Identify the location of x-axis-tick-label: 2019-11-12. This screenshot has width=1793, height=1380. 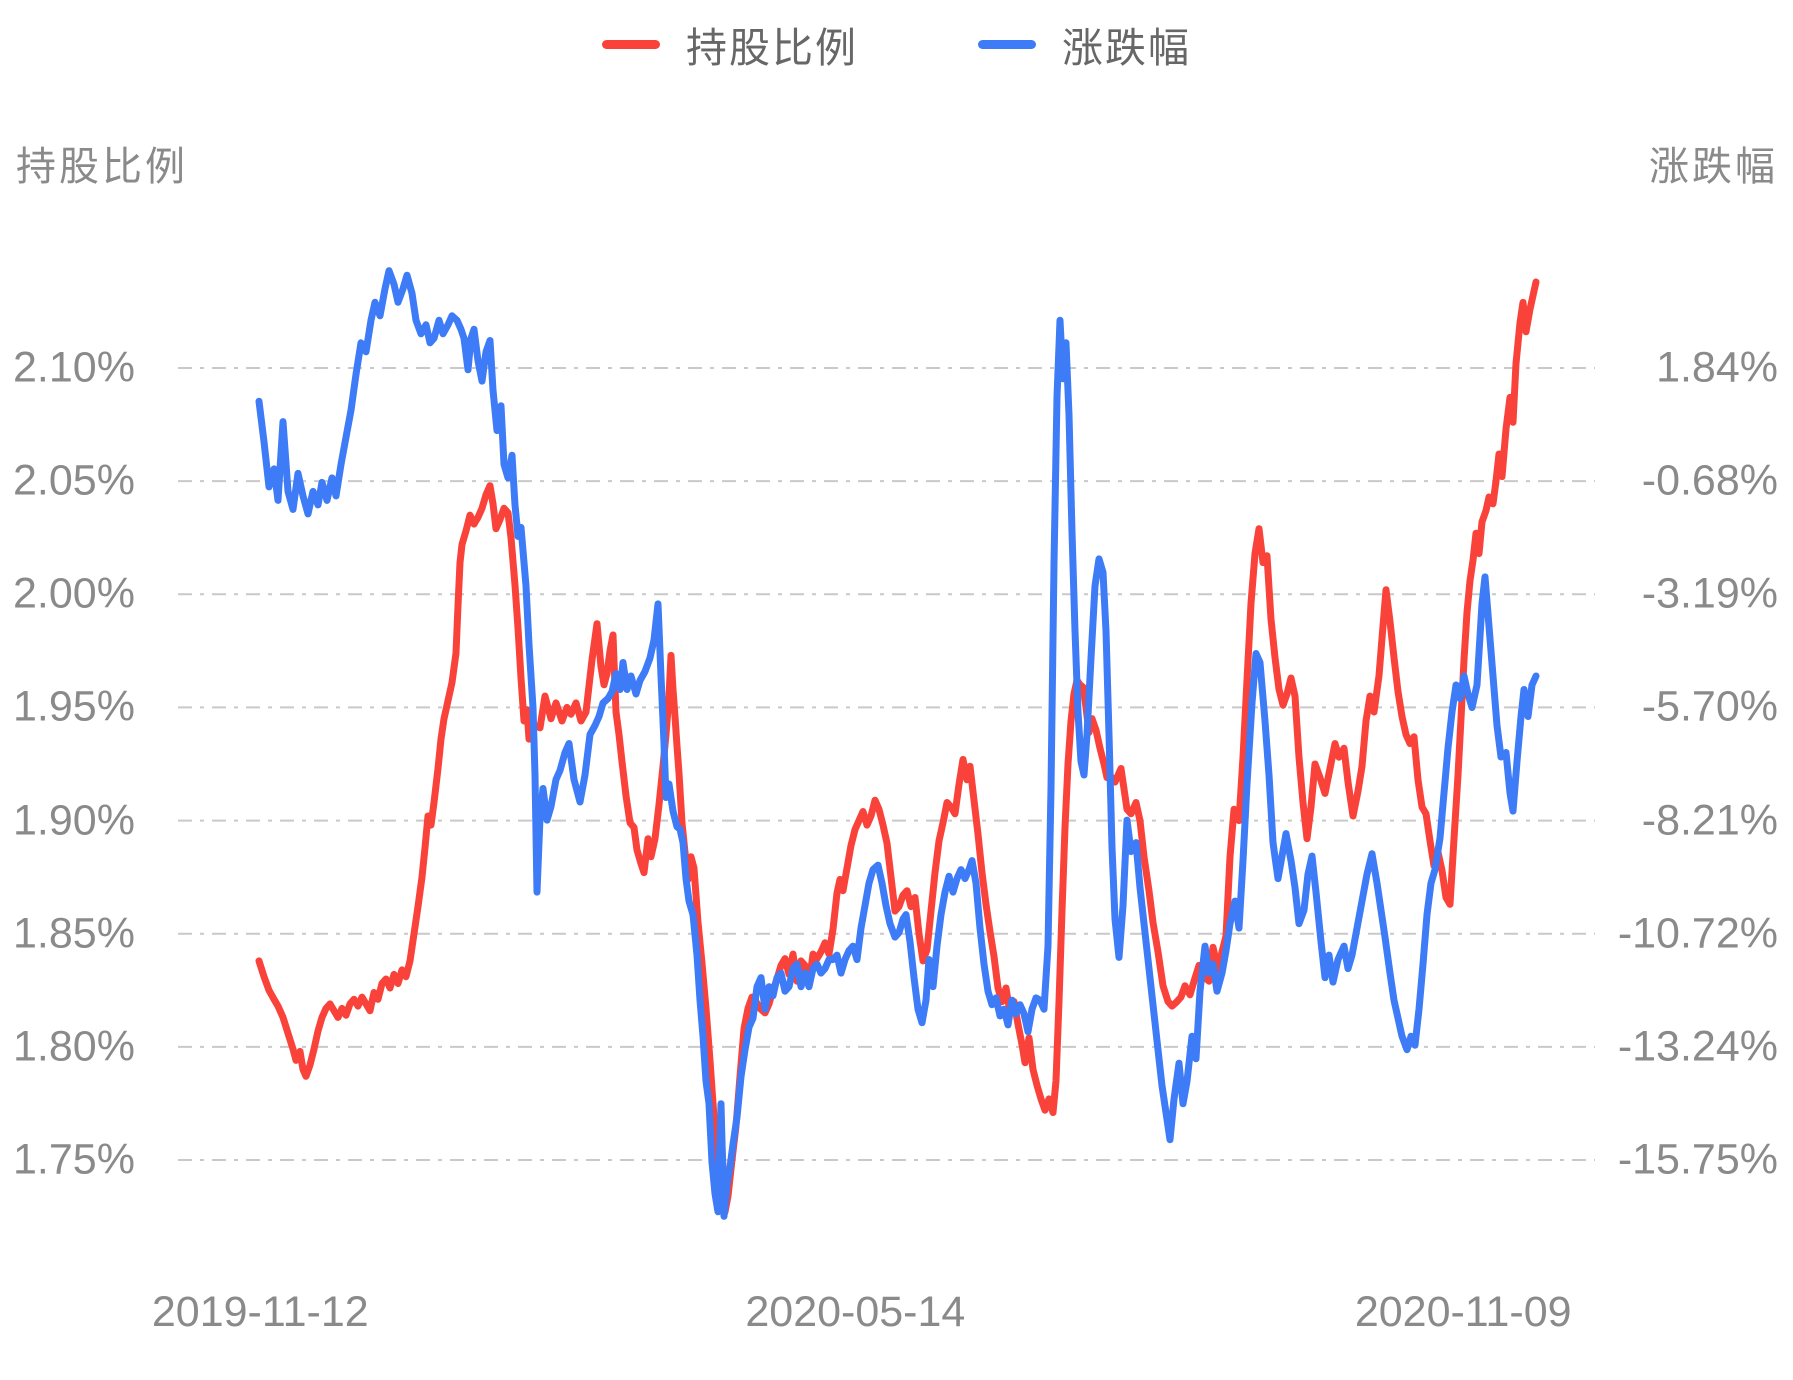
(260, 1312).